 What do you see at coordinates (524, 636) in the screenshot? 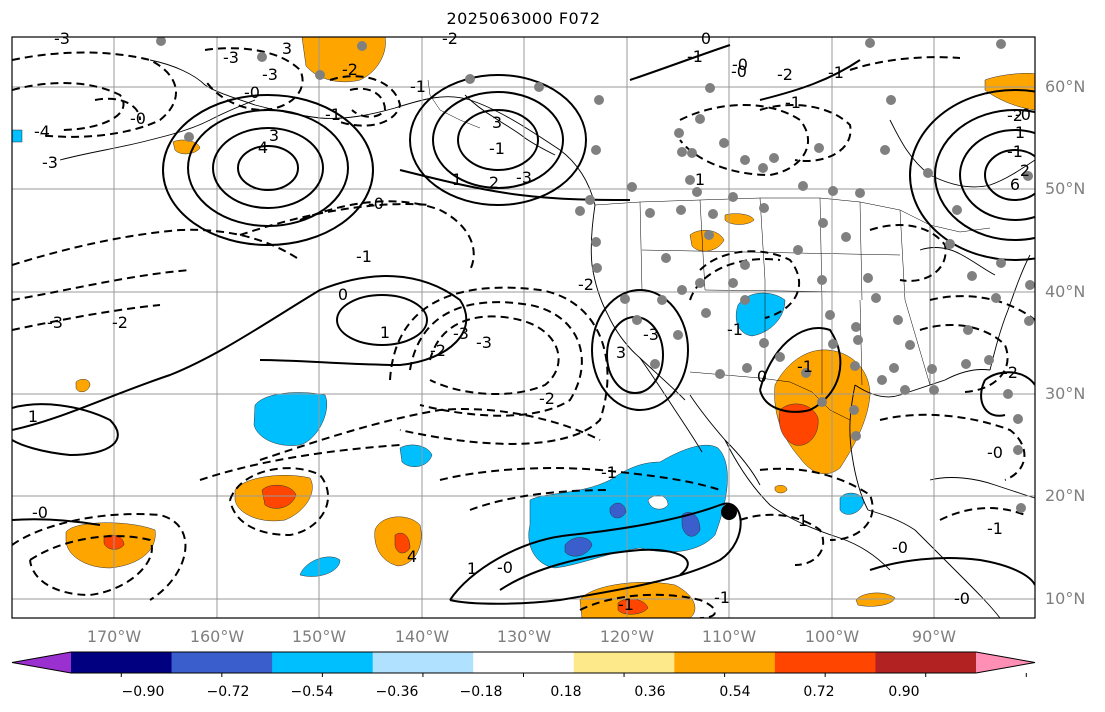
I see `lon-label: 130°W` at bounding box center [524, 636].